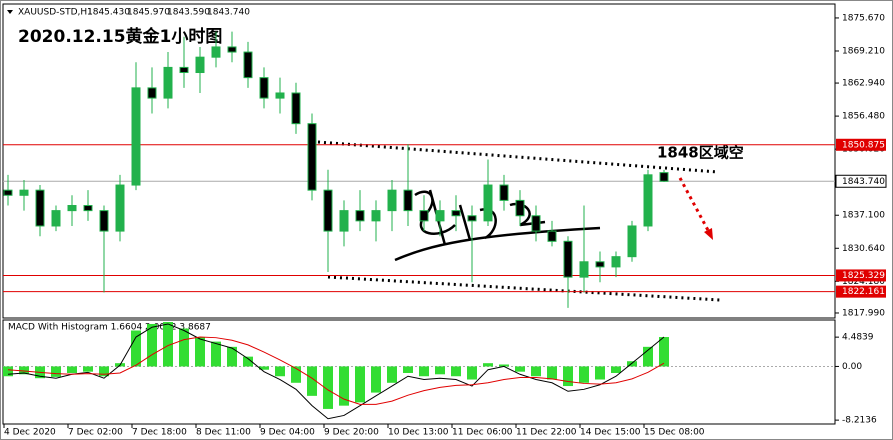  I want to click on header-value: 1843.590, so click(188, 13).